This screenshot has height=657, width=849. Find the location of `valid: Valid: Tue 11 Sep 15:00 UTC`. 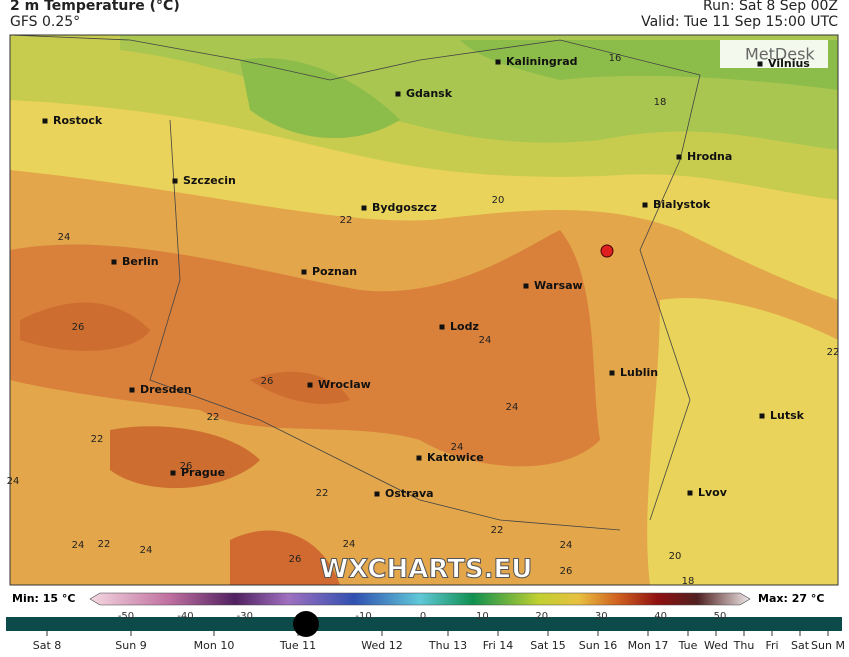

valid: Valid: Tue 11 Sep 15:00 UTC is located at coordinates (739, 22).